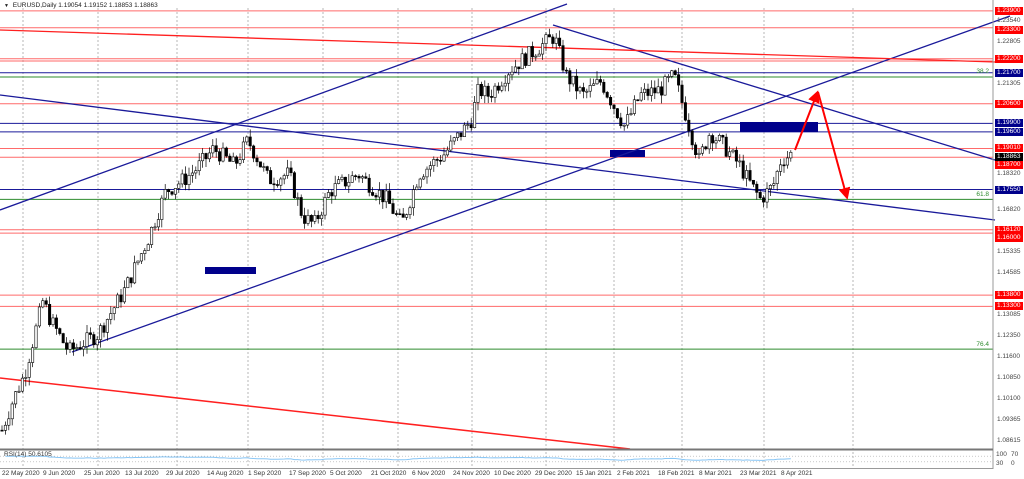  Describe the element at coordinates (1009, 41) in the screenshot. I see `price-axis-label: 1.22805` at that location.